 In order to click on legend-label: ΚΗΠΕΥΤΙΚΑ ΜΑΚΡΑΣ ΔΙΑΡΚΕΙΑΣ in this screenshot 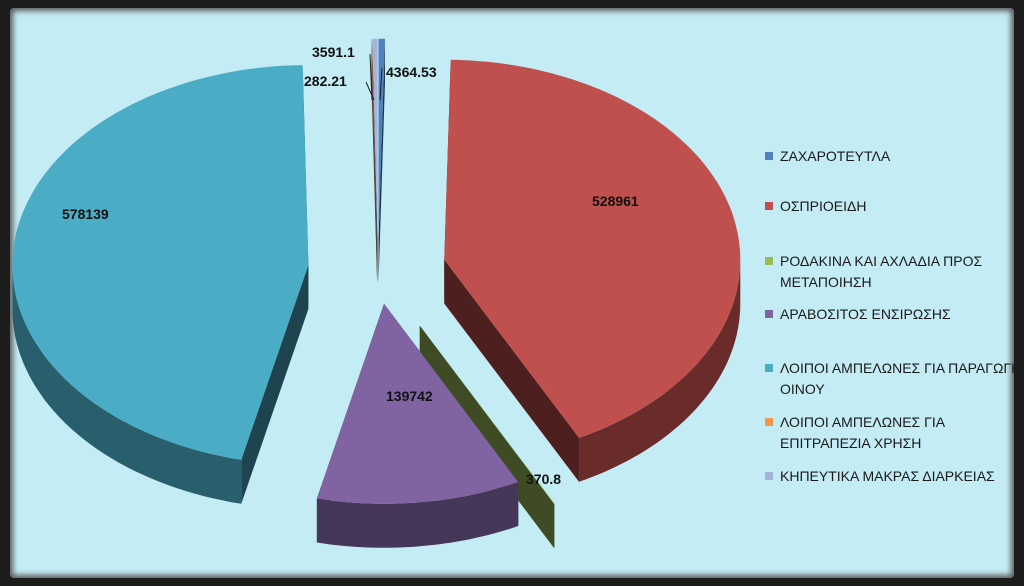, I will do `click(887, 476)`.